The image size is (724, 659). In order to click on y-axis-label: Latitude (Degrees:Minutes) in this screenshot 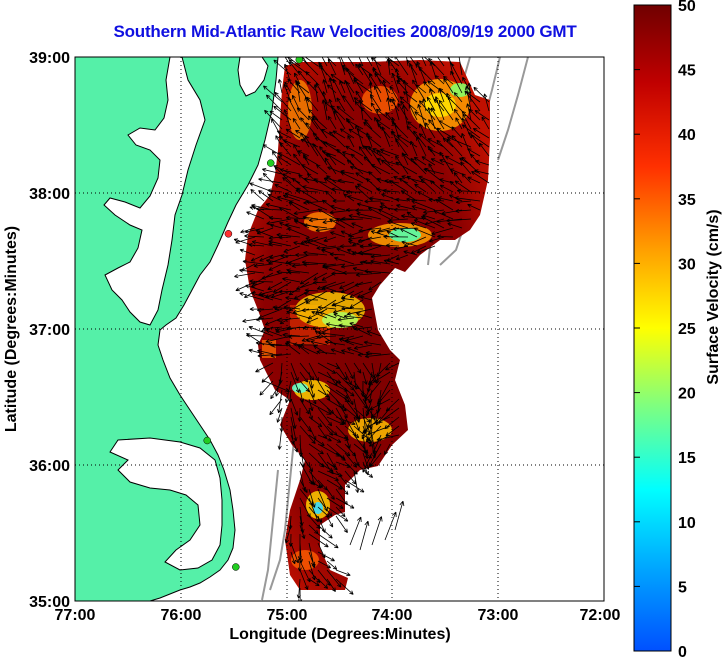, I will do `click(11, 329)`.